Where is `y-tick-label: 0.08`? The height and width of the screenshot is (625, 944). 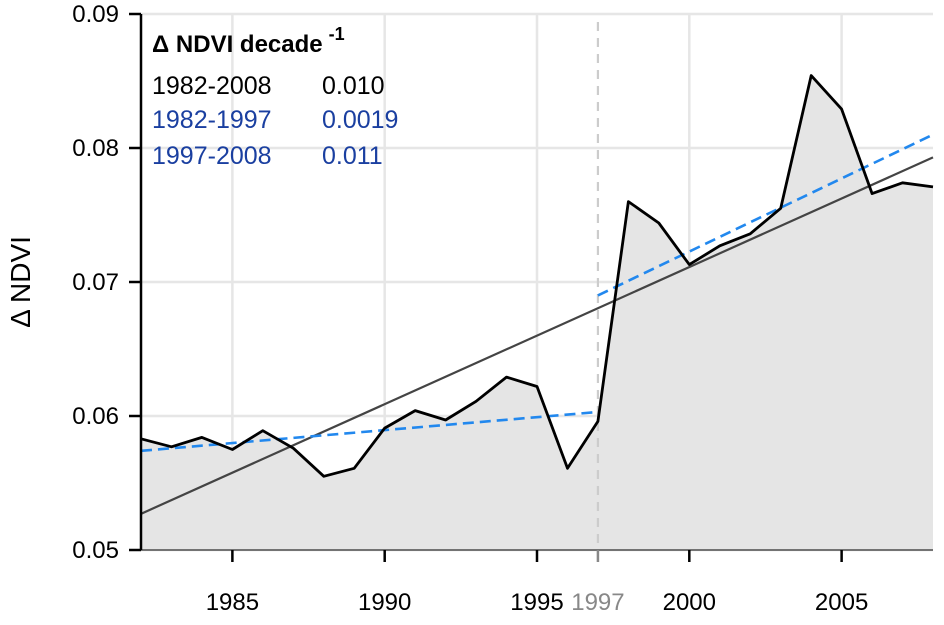 y-tick-label: 0.08 is located at coordinates (95, 148).